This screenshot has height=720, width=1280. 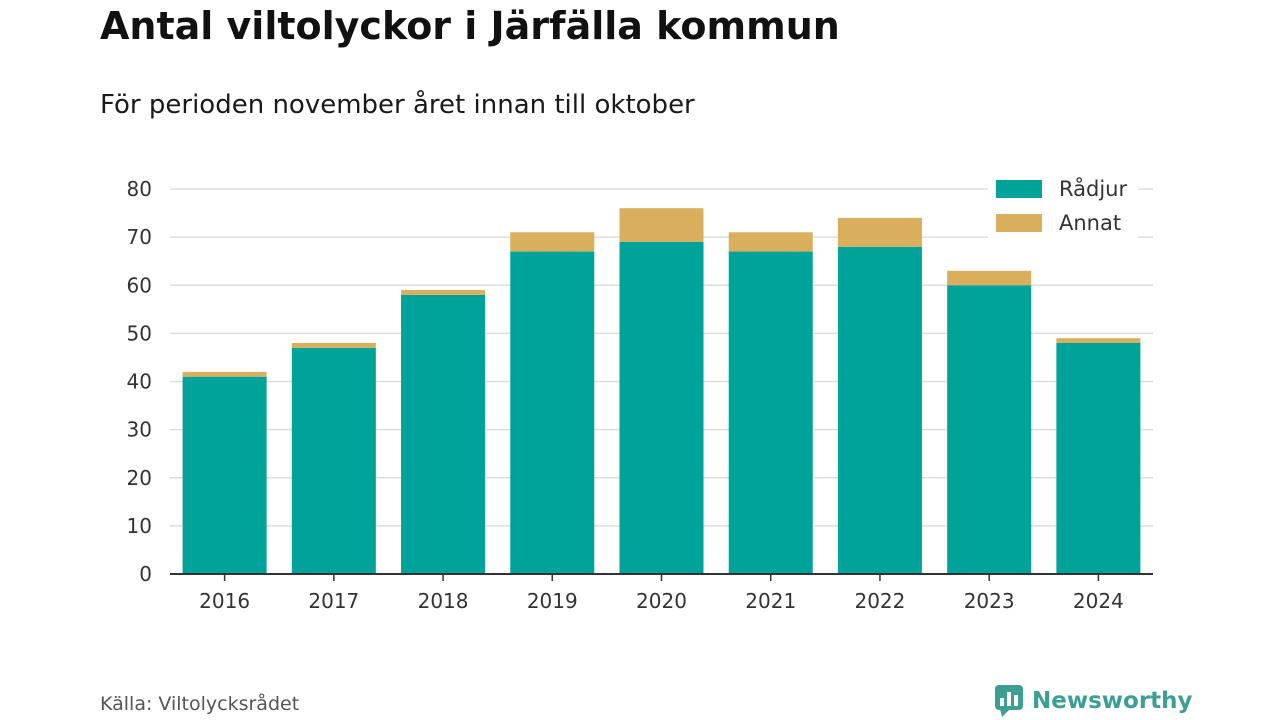 I want to click on bar-radjur-2021, so click(x=770, y=412).